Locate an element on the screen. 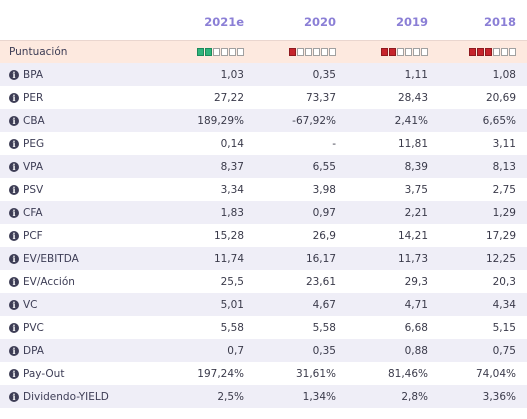 The height and width of the screenshot is (419, 527). row-label: PCF is located at coordinates (33, 235).